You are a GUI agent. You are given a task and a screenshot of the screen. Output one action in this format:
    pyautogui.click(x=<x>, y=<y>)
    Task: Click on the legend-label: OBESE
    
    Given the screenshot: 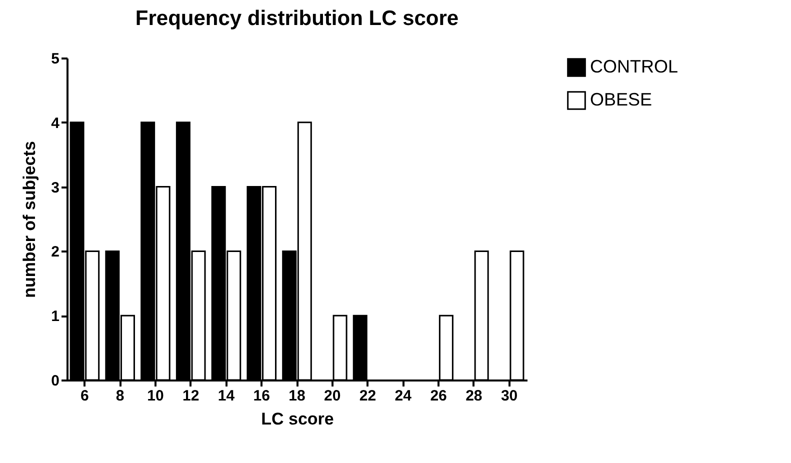 What is the action you would take?
    pyautogui.click(x=621, y=100)
    